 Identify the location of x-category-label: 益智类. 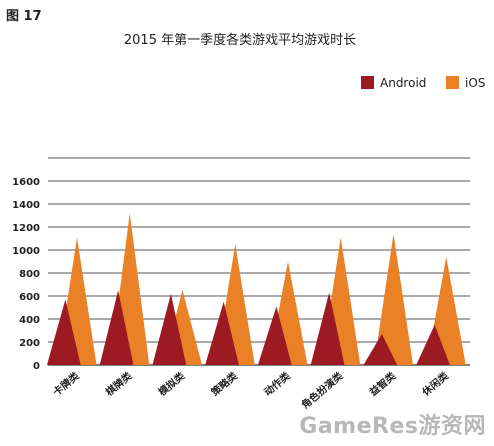
(382, 383).